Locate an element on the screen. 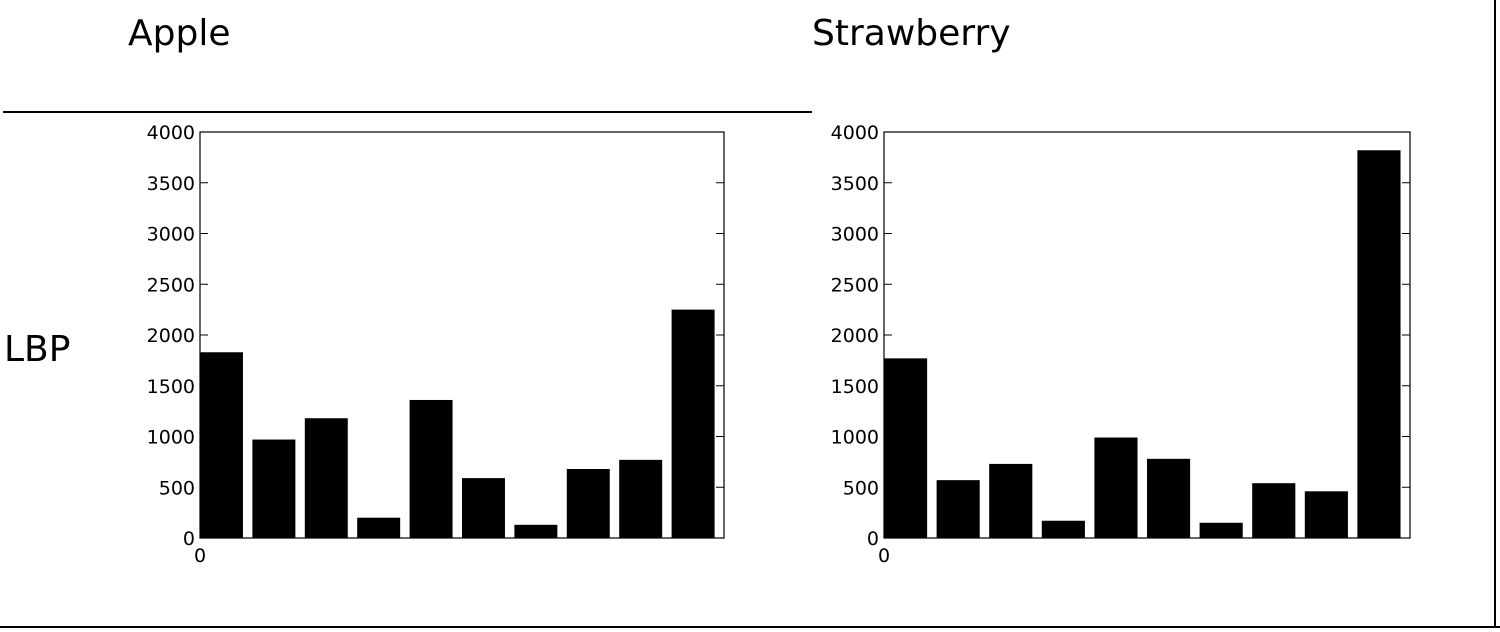  ytick-label-strawberry-3: 1500 is located at coordinates (855, 387).